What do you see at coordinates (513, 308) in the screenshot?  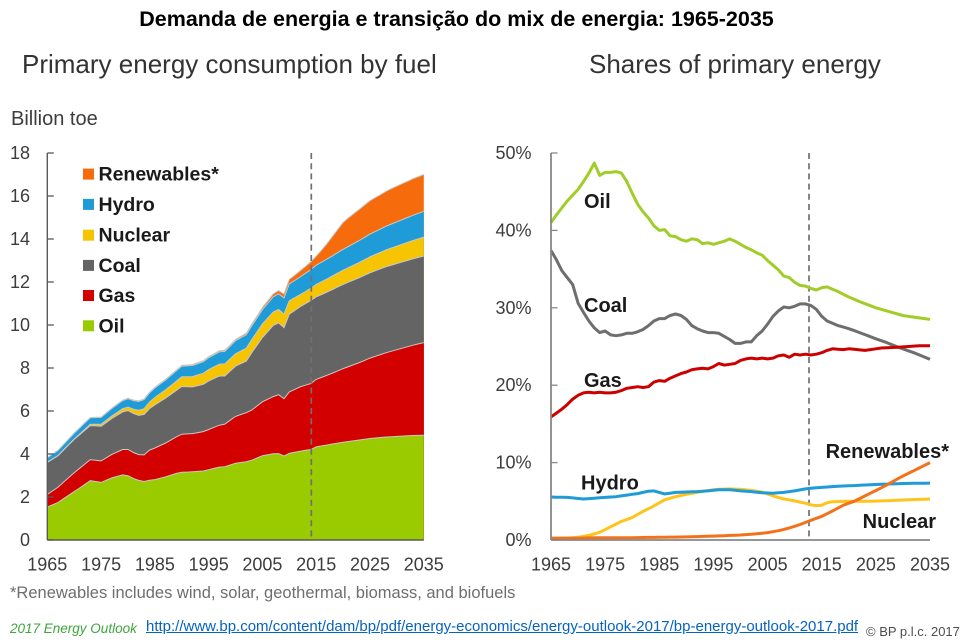 I see `svg-text: 30%` at bounding box center [513, 308].